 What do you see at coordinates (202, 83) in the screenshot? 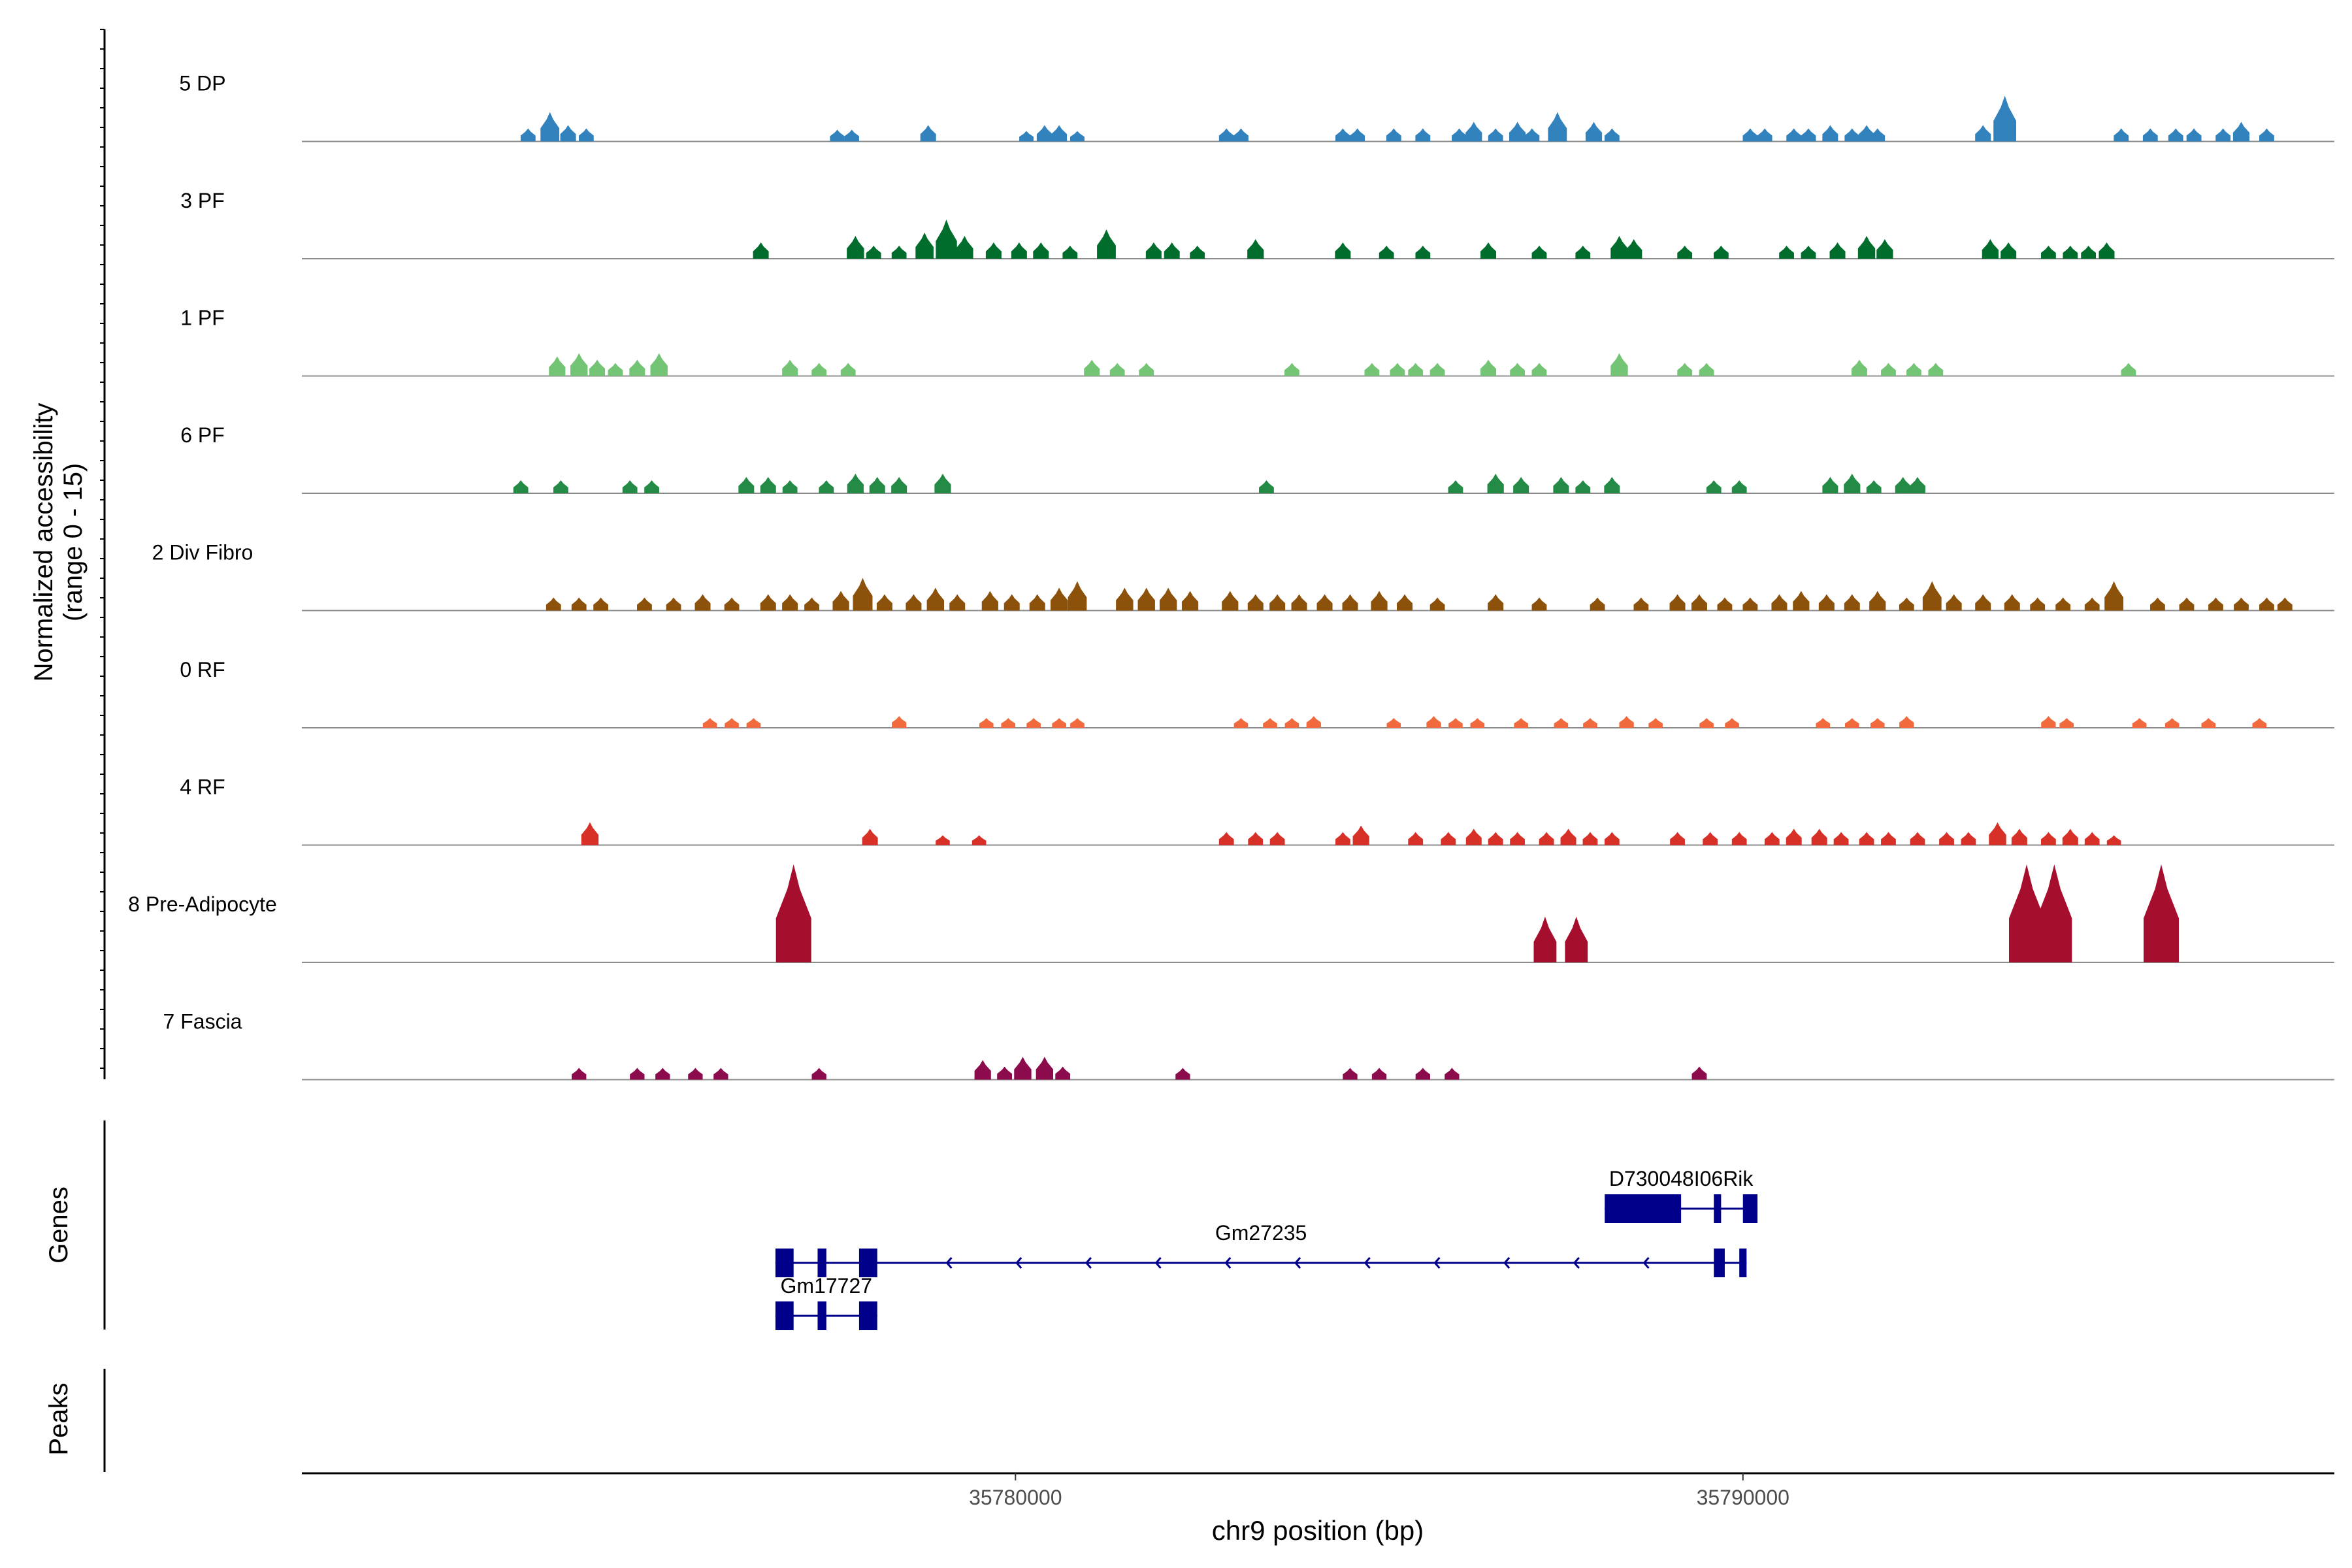
I see `track-label: 5 DP` at bounding box center [202, 83].